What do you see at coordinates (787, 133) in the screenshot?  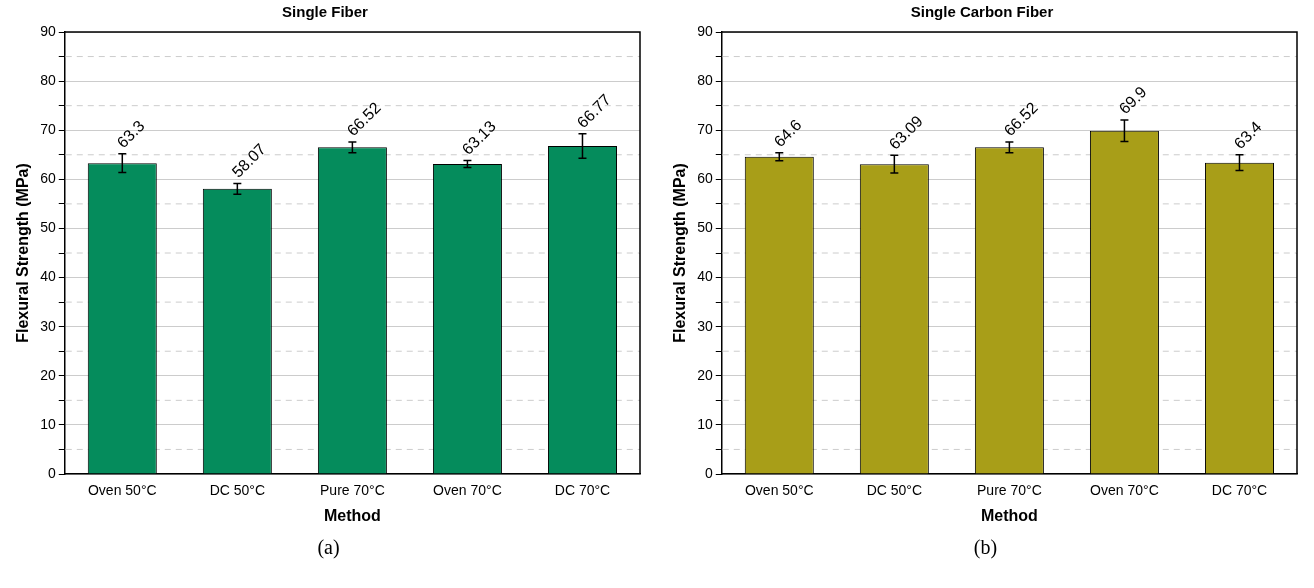 I see `data-label: 64.6` at bounding box center [787, 133].